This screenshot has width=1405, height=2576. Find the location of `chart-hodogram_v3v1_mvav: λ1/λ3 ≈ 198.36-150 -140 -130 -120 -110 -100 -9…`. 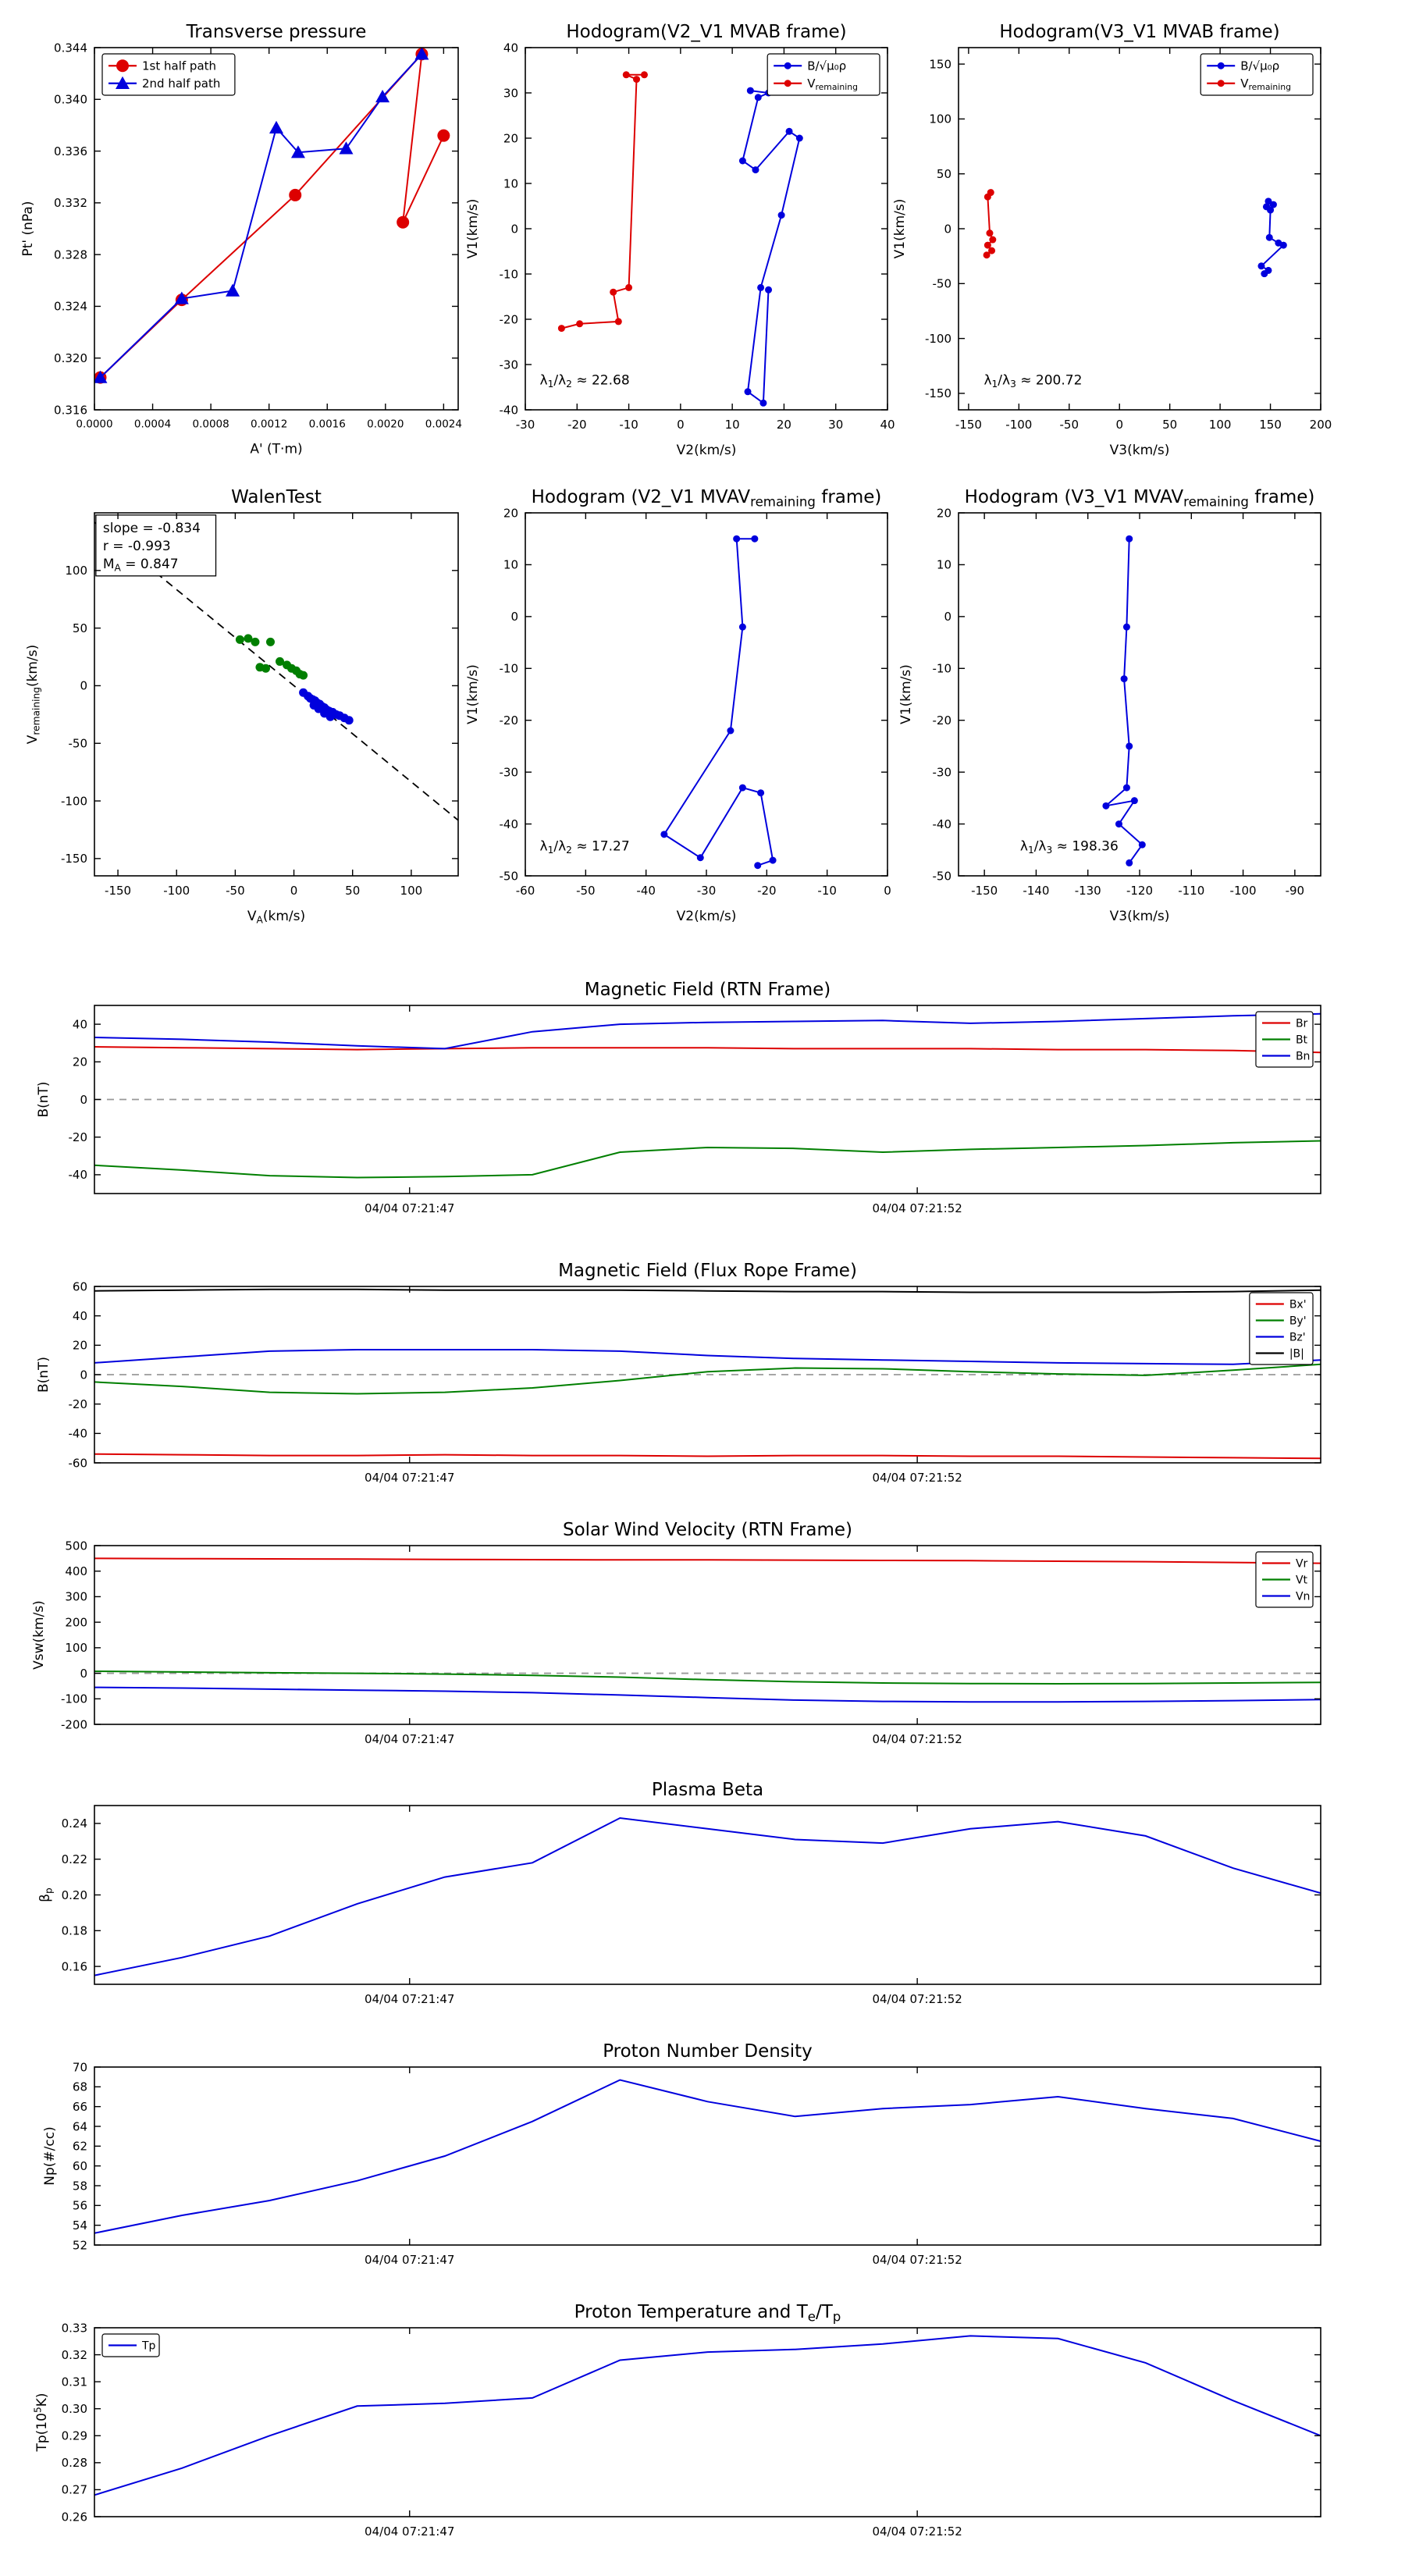

chart-hodogram_v3v1_mvav: λ1/λ3 ≈ 198.36-150 -140 -130 -120 -110 -100 -9… is located at coordinates (1109, 705).